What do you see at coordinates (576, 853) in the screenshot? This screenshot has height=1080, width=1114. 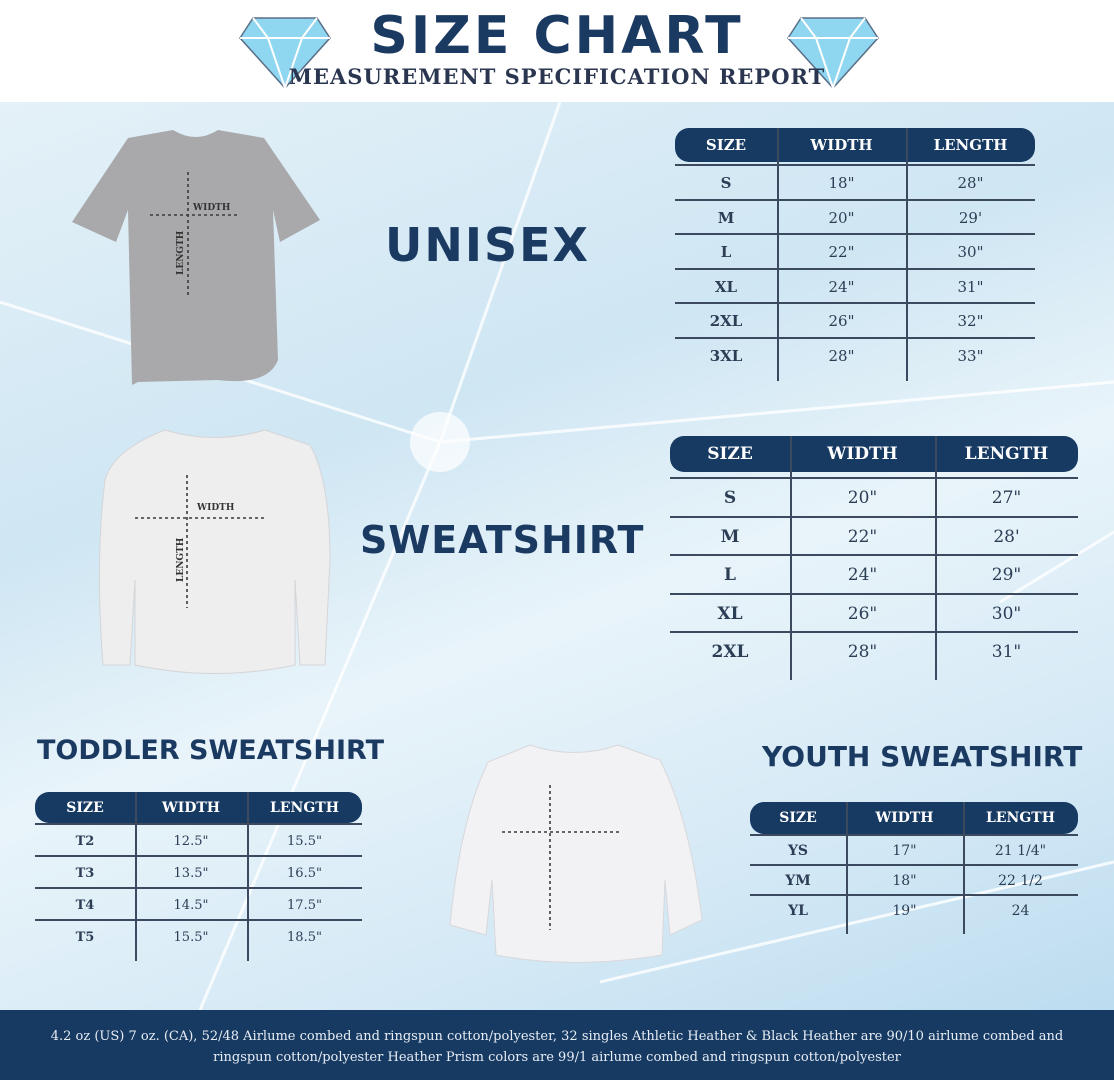 I see `toddler-sweatshirt-image` at bounding box center [576, 853].